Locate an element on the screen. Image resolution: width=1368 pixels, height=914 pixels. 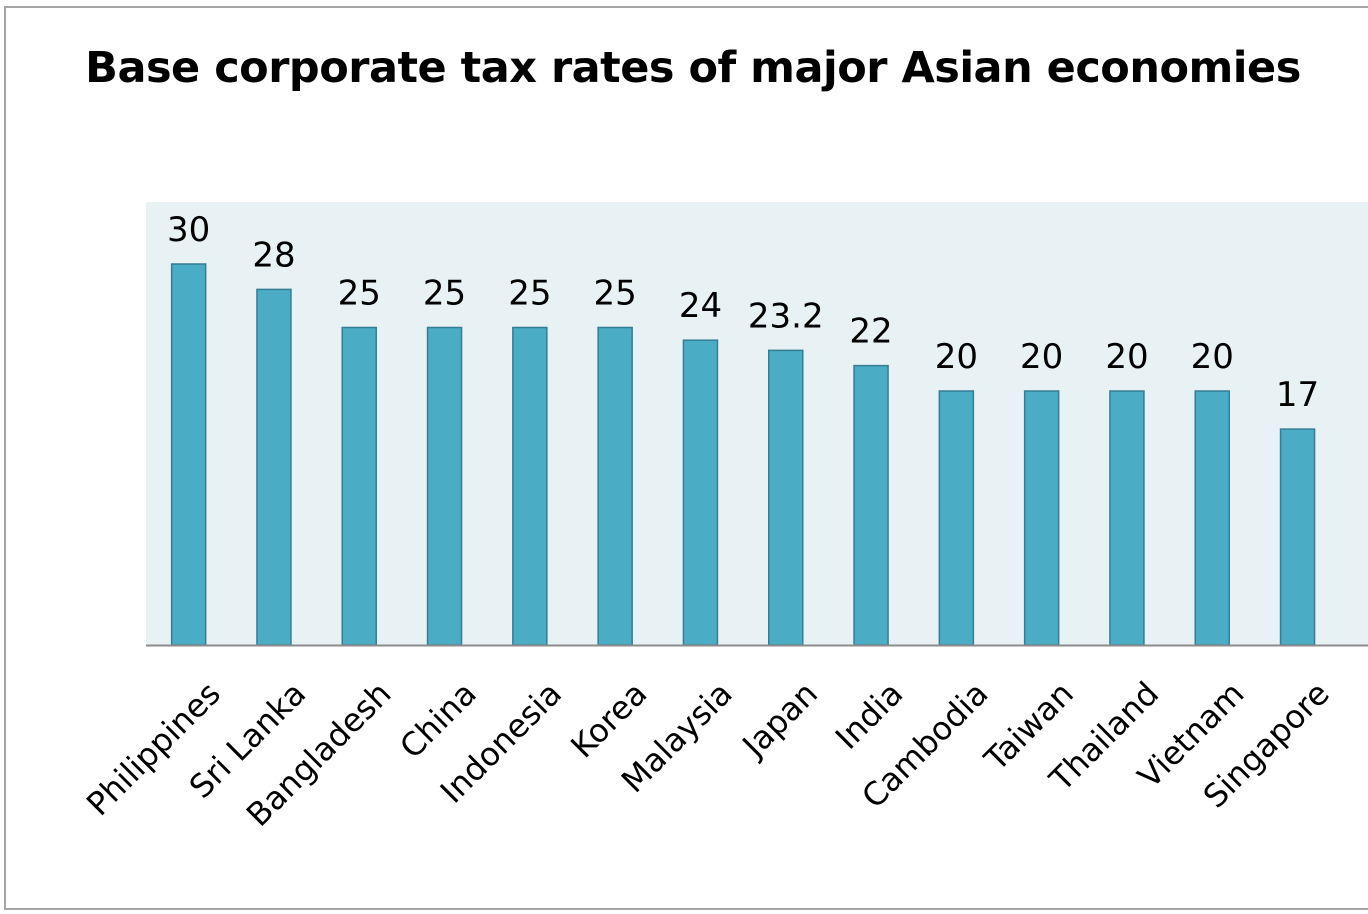
bar-malaysia is located at coordinates (700, 492).